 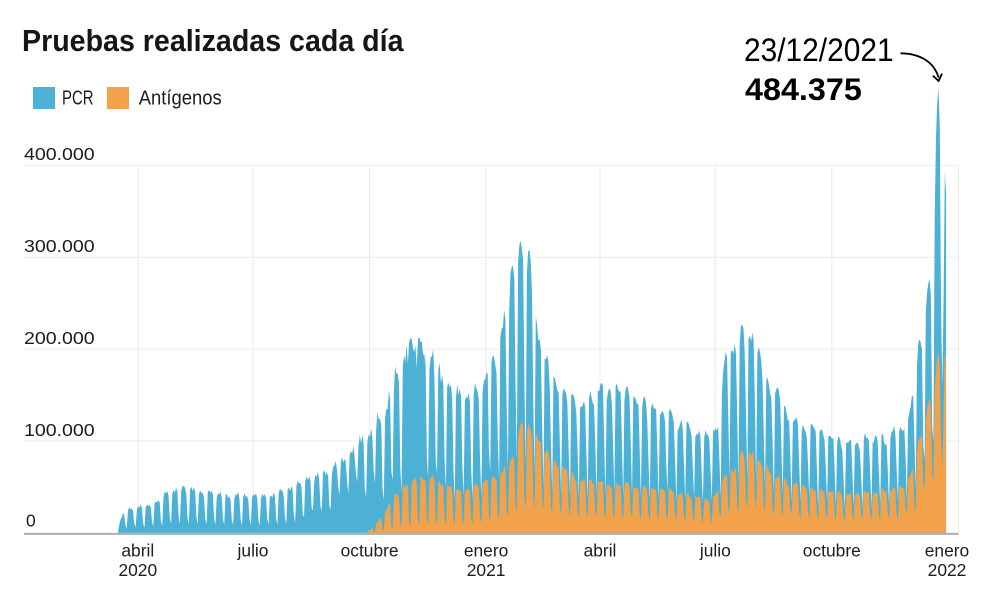 I want to click on svg-text: 200.000, so click(x=59, y=338).